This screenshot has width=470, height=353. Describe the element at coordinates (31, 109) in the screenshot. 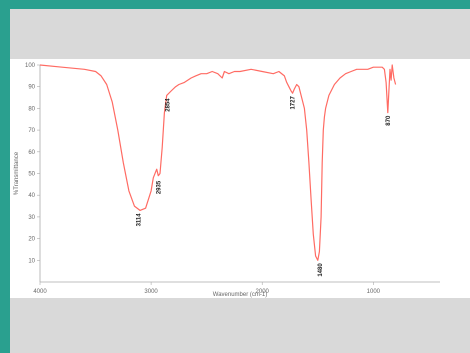

I see `y-tick-label: 80` at that location.